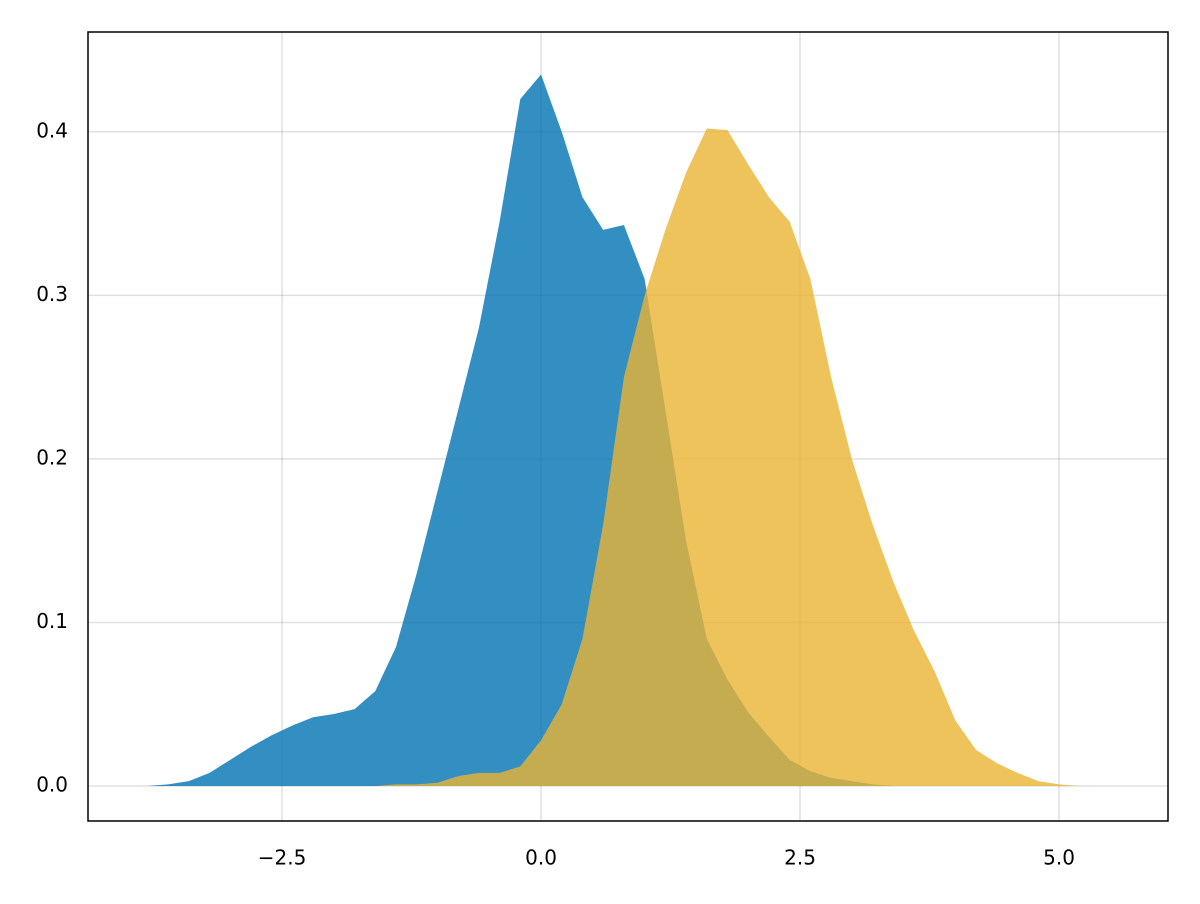 The height and width of the screenshot is (904, 1200). I want to click on y-tick-label: 0.0, so click(52, 784).